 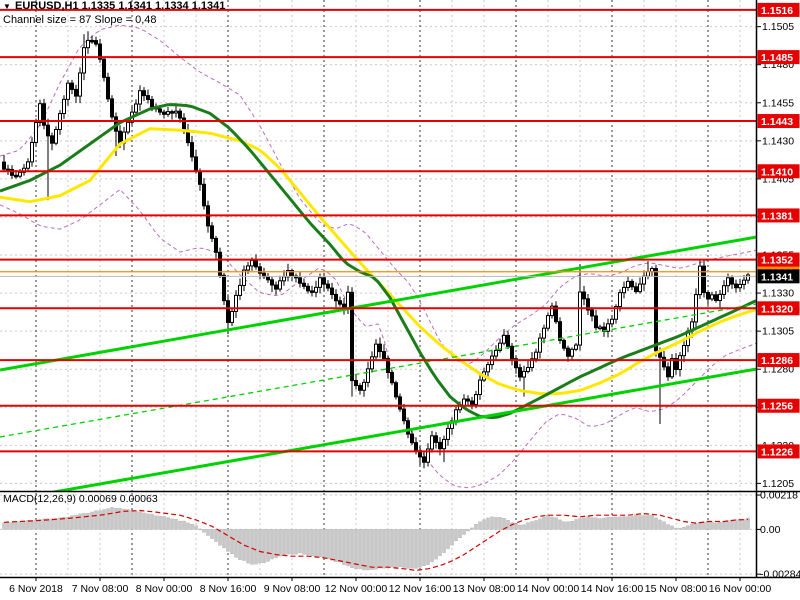 I want to click on window-marker-icon: ▼, so click(x=7, y=6).